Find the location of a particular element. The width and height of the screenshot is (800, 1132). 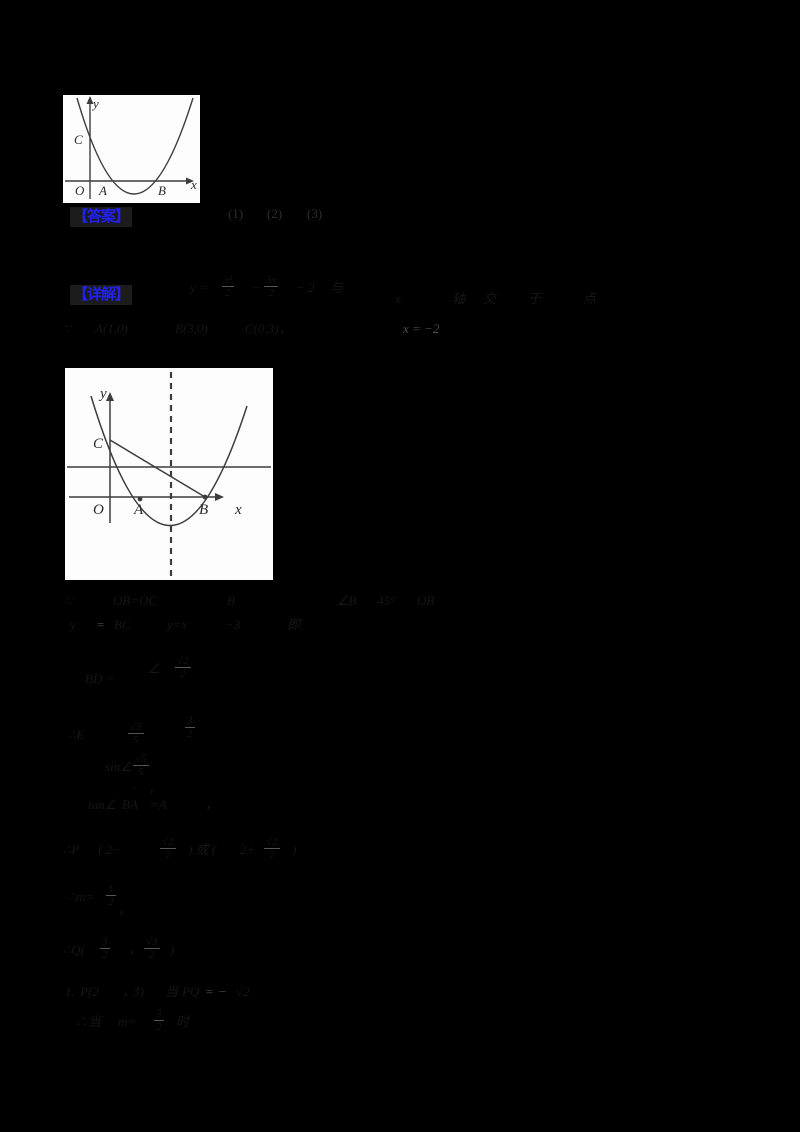

faint-fragment: 交 is located at coordinates (490, 298).